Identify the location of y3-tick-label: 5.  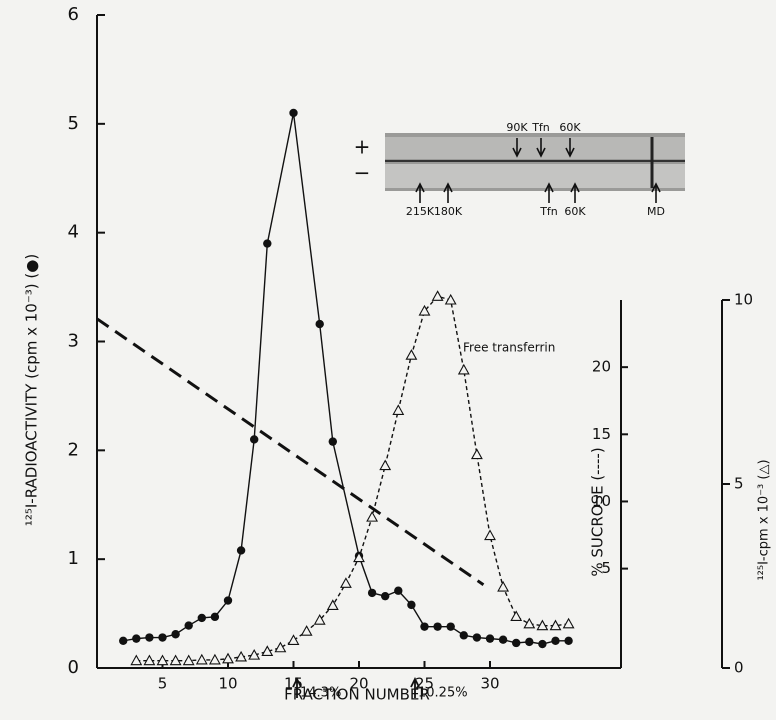
(739, 484).